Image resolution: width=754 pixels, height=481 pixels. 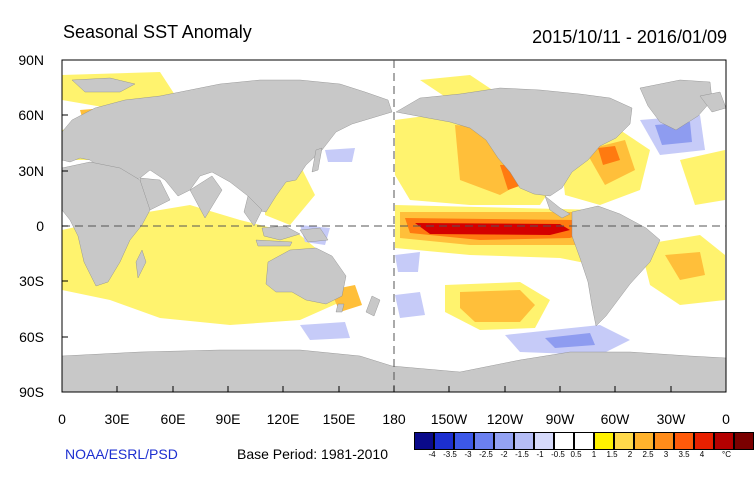 What do you see at coordinates (31, 392) in the screenshot?
I see `lat-label-90s: 90S` at bounding box center [31, 392].